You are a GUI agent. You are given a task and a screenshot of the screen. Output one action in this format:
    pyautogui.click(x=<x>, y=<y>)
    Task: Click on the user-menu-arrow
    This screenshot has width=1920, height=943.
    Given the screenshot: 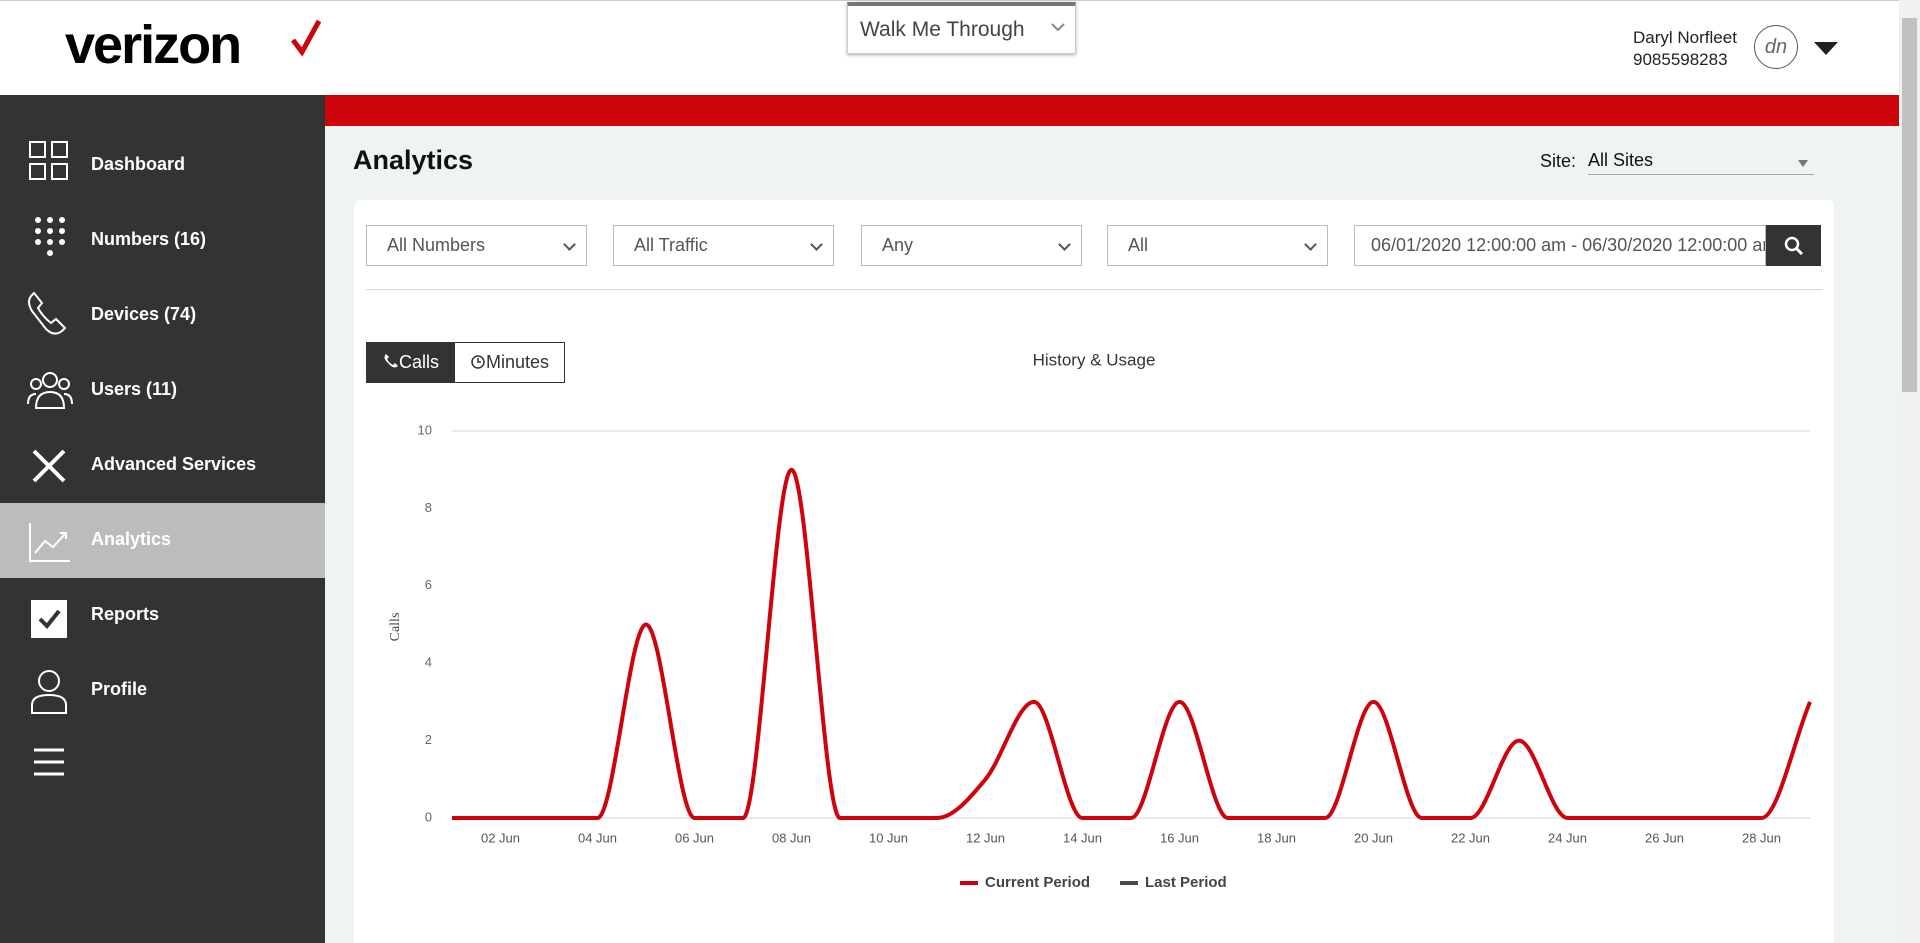 What is the action you would take?
    pyautogui.click(x=1826, y=48)
    